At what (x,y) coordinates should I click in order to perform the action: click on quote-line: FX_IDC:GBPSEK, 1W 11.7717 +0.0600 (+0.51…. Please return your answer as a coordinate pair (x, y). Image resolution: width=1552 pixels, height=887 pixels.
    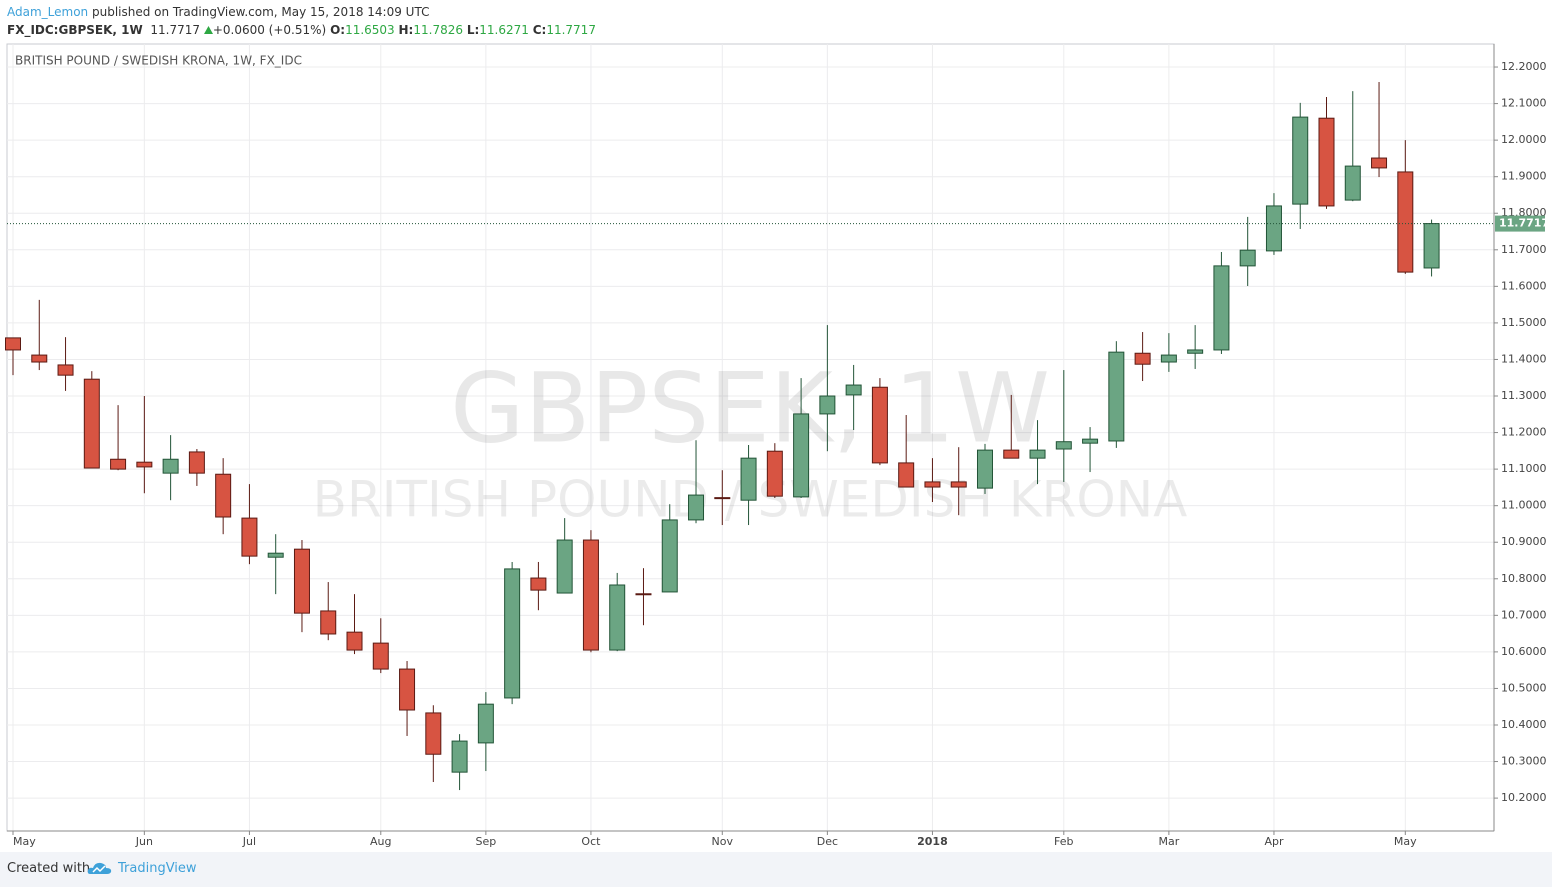
    Looking at the image, I should click on (301, 30).